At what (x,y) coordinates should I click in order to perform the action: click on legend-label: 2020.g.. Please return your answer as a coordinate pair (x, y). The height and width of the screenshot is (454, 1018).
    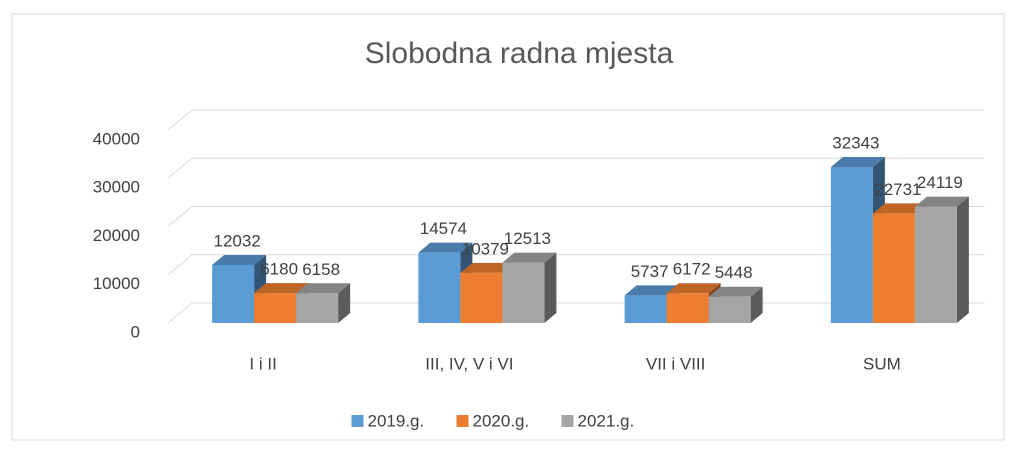
    Looking at the image, I should click on (501, 420).